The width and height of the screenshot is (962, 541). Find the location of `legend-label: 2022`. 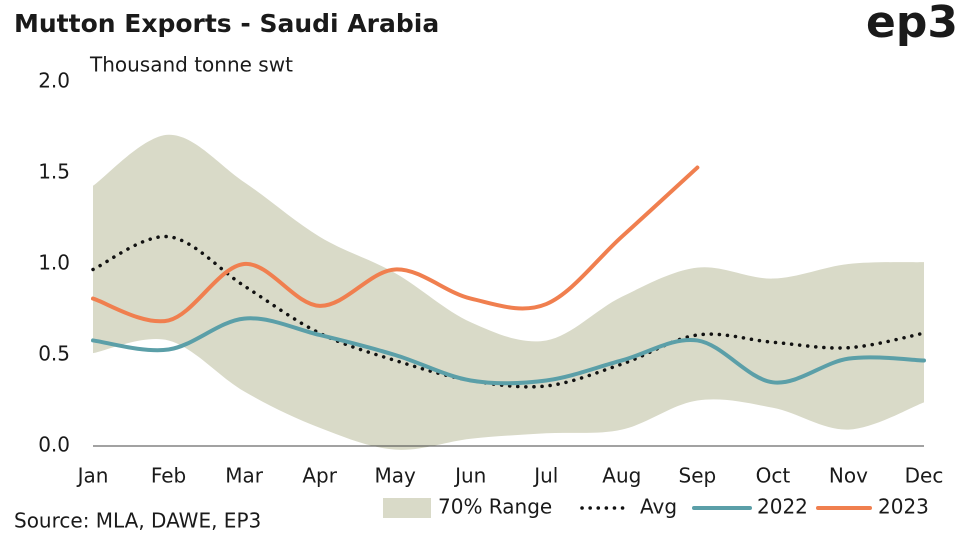

legend-label: 2022 is located at coordinates (782, 507).